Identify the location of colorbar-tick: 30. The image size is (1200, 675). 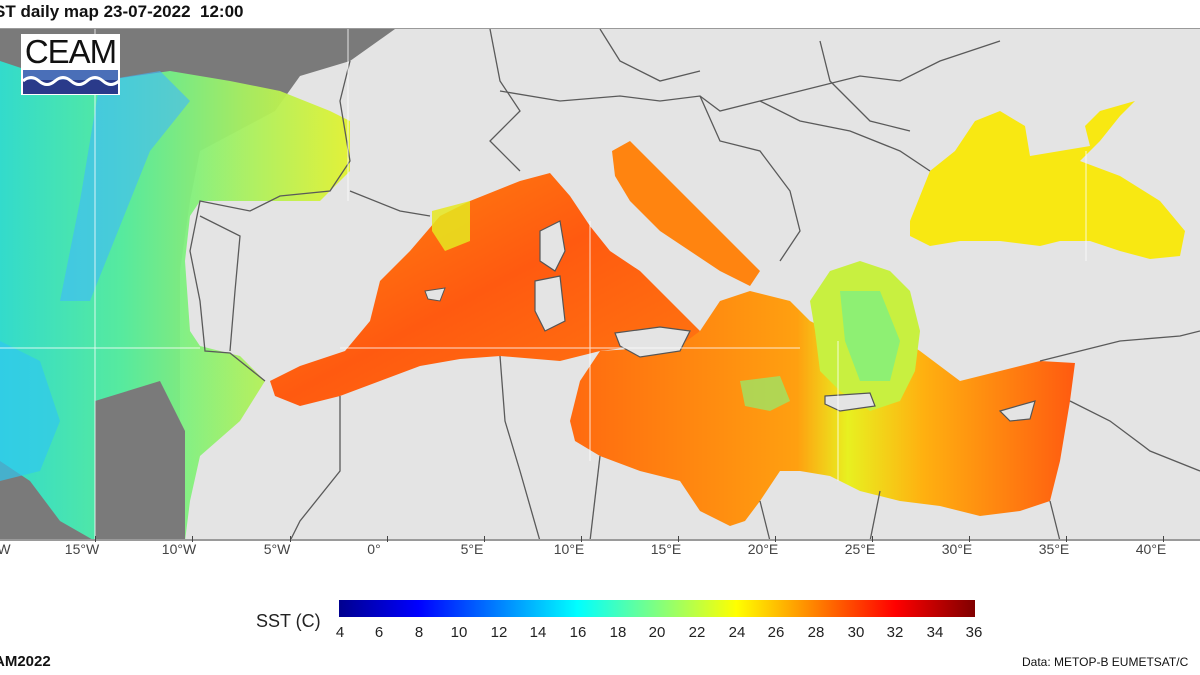
(856, 632).